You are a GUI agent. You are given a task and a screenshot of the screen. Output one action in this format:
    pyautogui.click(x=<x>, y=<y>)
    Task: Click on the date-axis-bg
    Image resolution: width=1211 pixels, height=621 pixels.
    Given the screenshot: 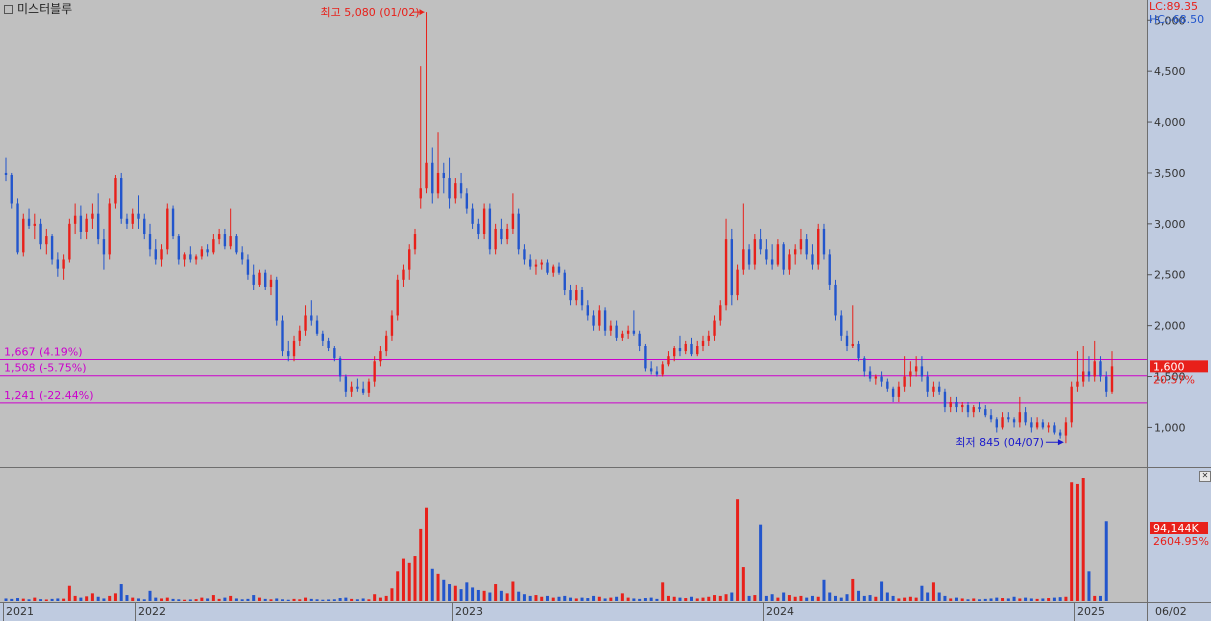 What is the action you would take?
    pyautogui.click(x=605, y=611)
    